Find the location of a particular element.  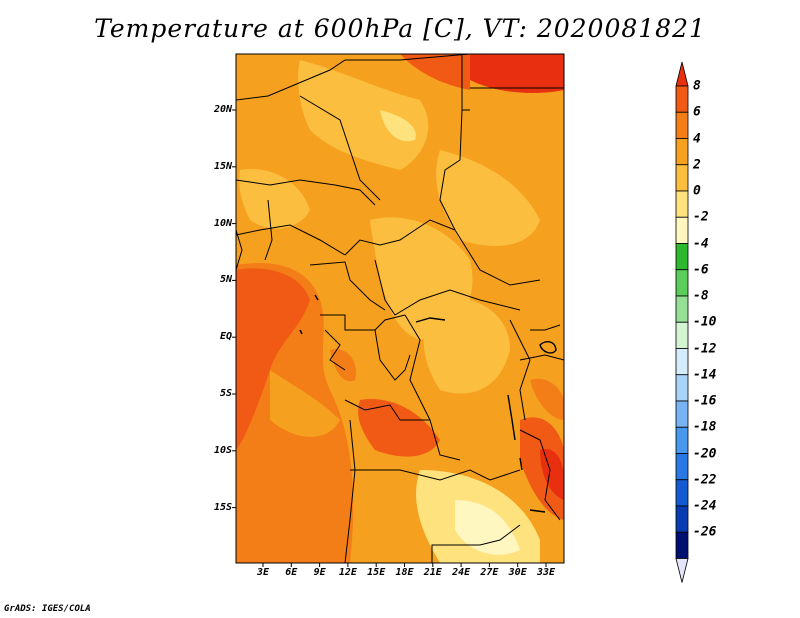

latitude-ticks is located at coordinates (234, 309).